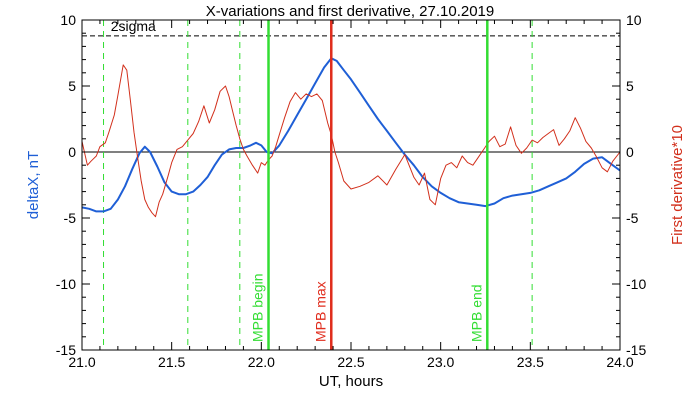  Describe the element at coordinates (634, 20) in the screenshot. I see `y-tick-label-right: 10` at that location.